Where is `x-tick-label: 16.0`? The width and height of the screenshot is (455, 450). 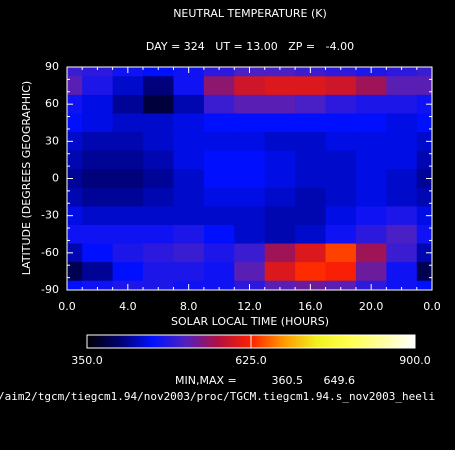
x-tick-label: 16.0 is located at coordinates (310, 306).